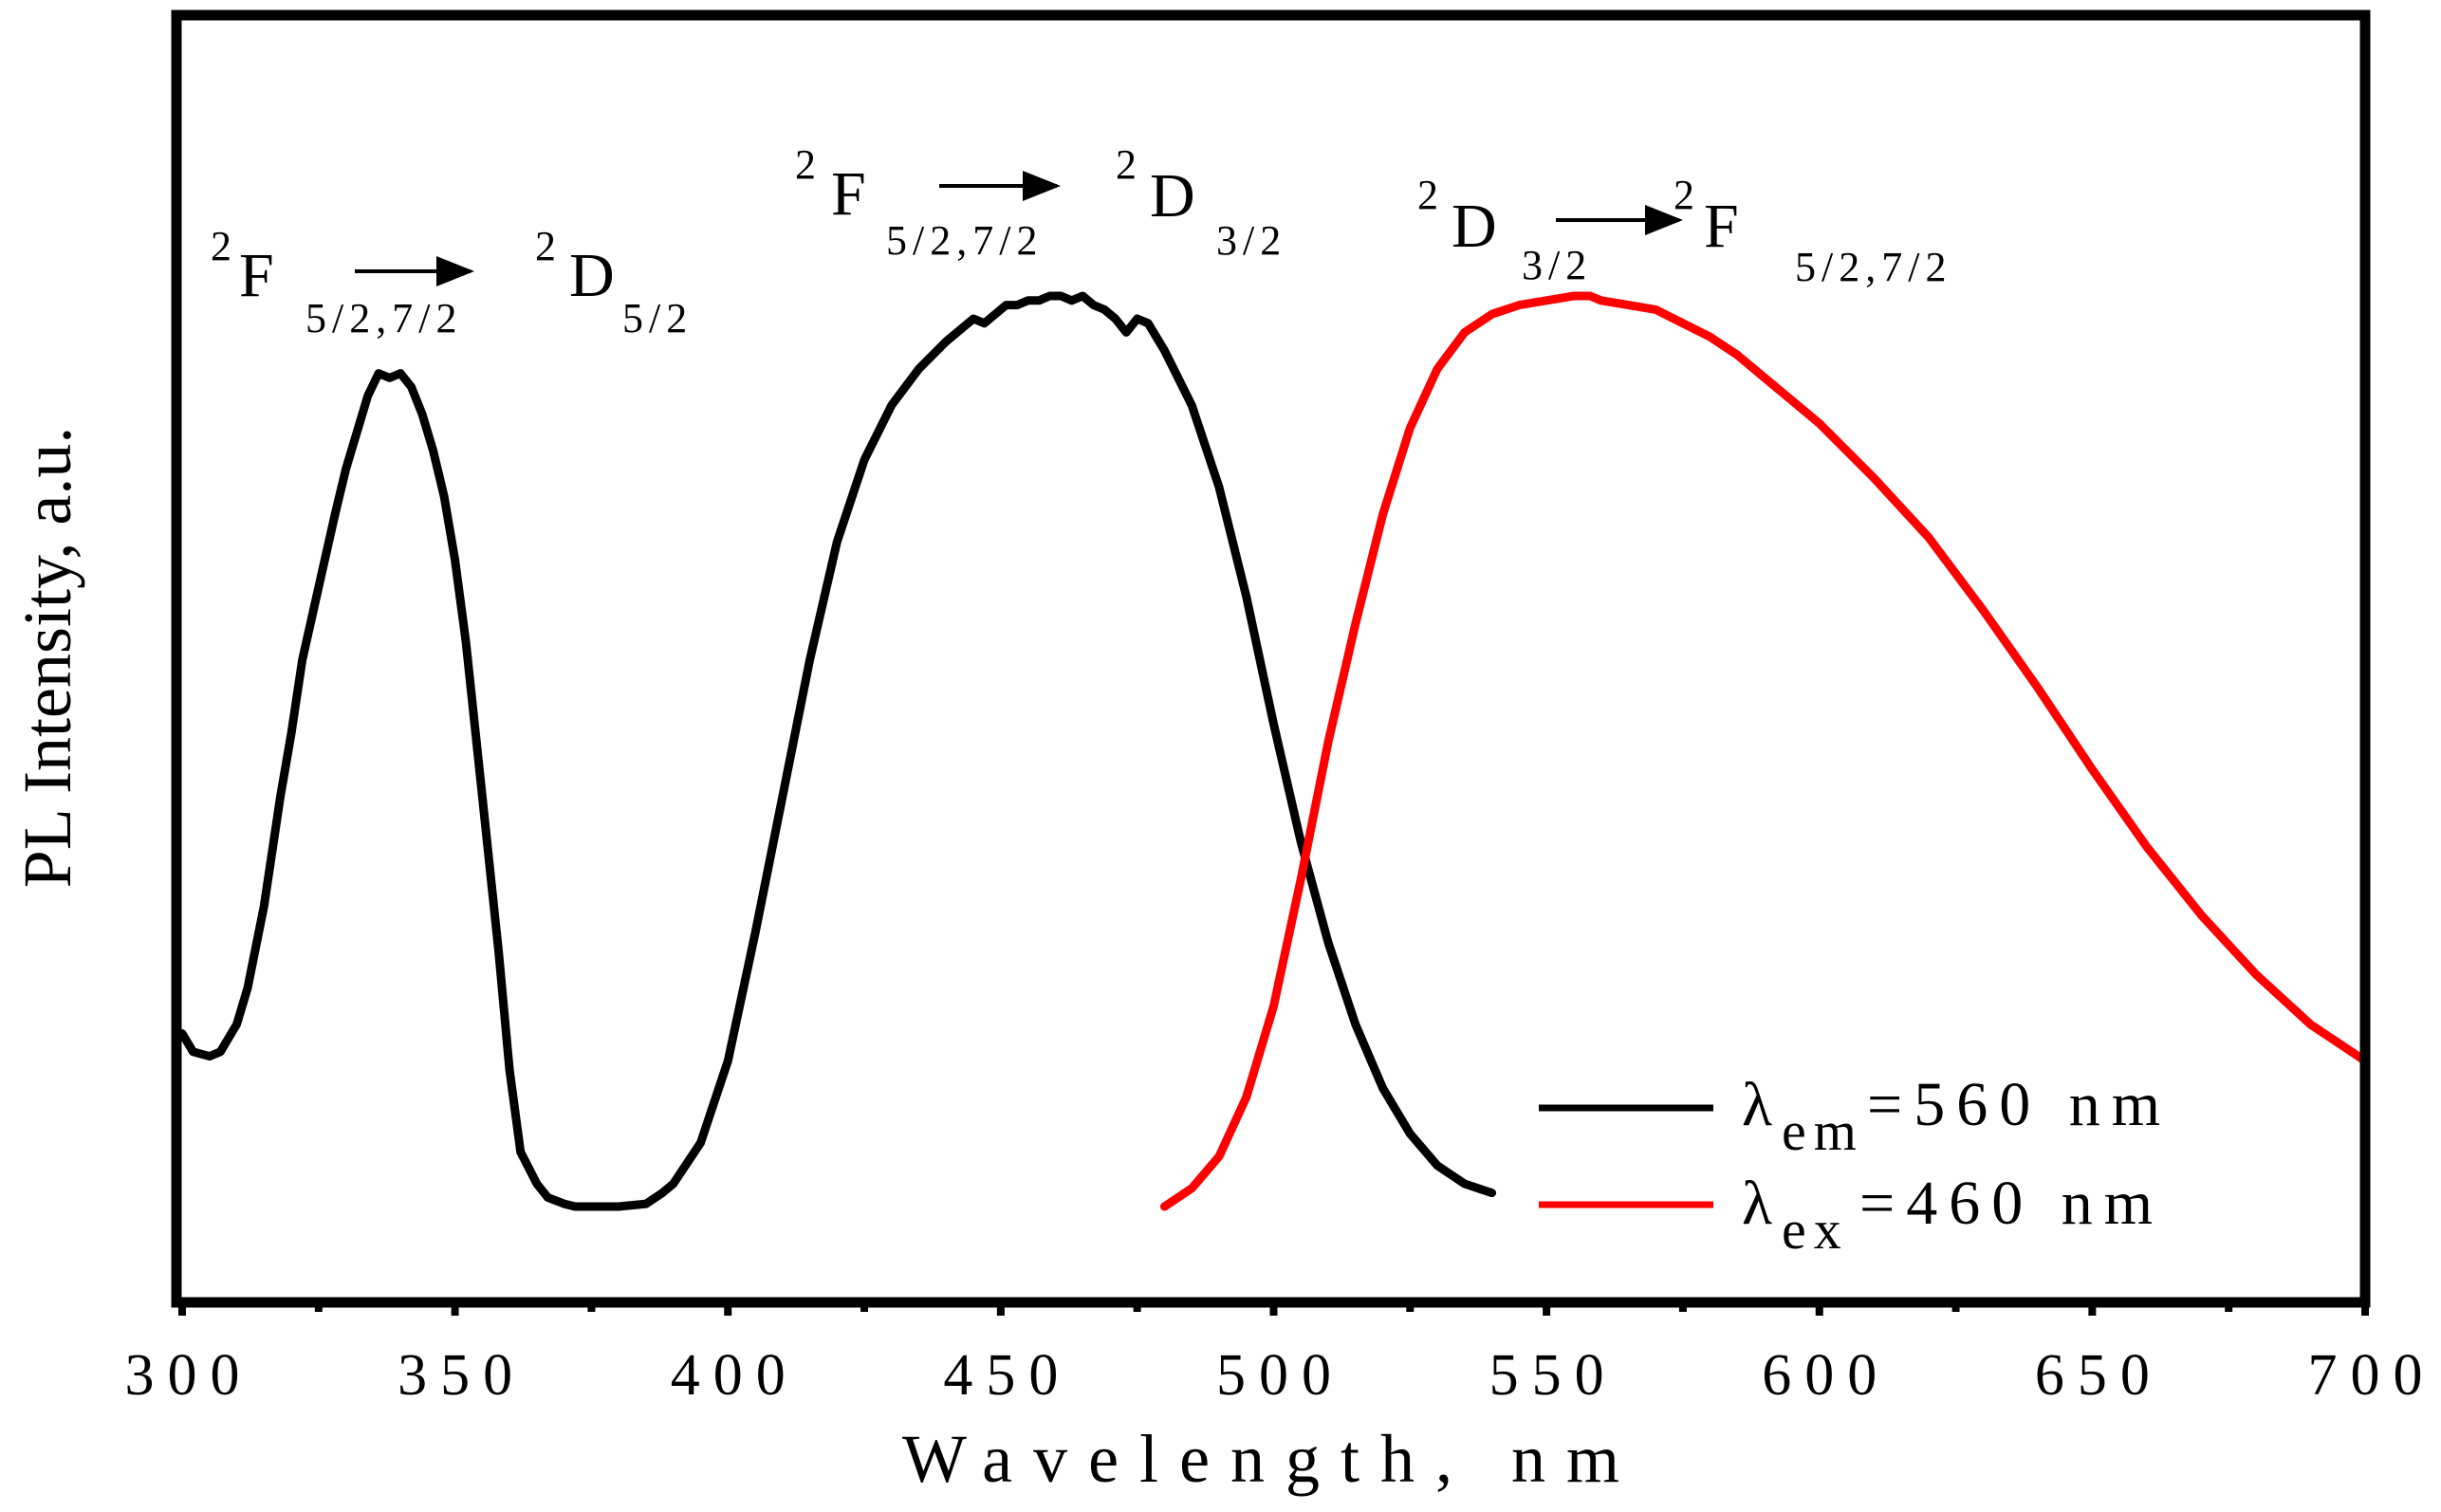 The width and height of the screenshot is (2441, 1512). Describe the element at coordinates (1823, 1131) in the screenshot. I see `legend-sub-excitation: em` at that location.